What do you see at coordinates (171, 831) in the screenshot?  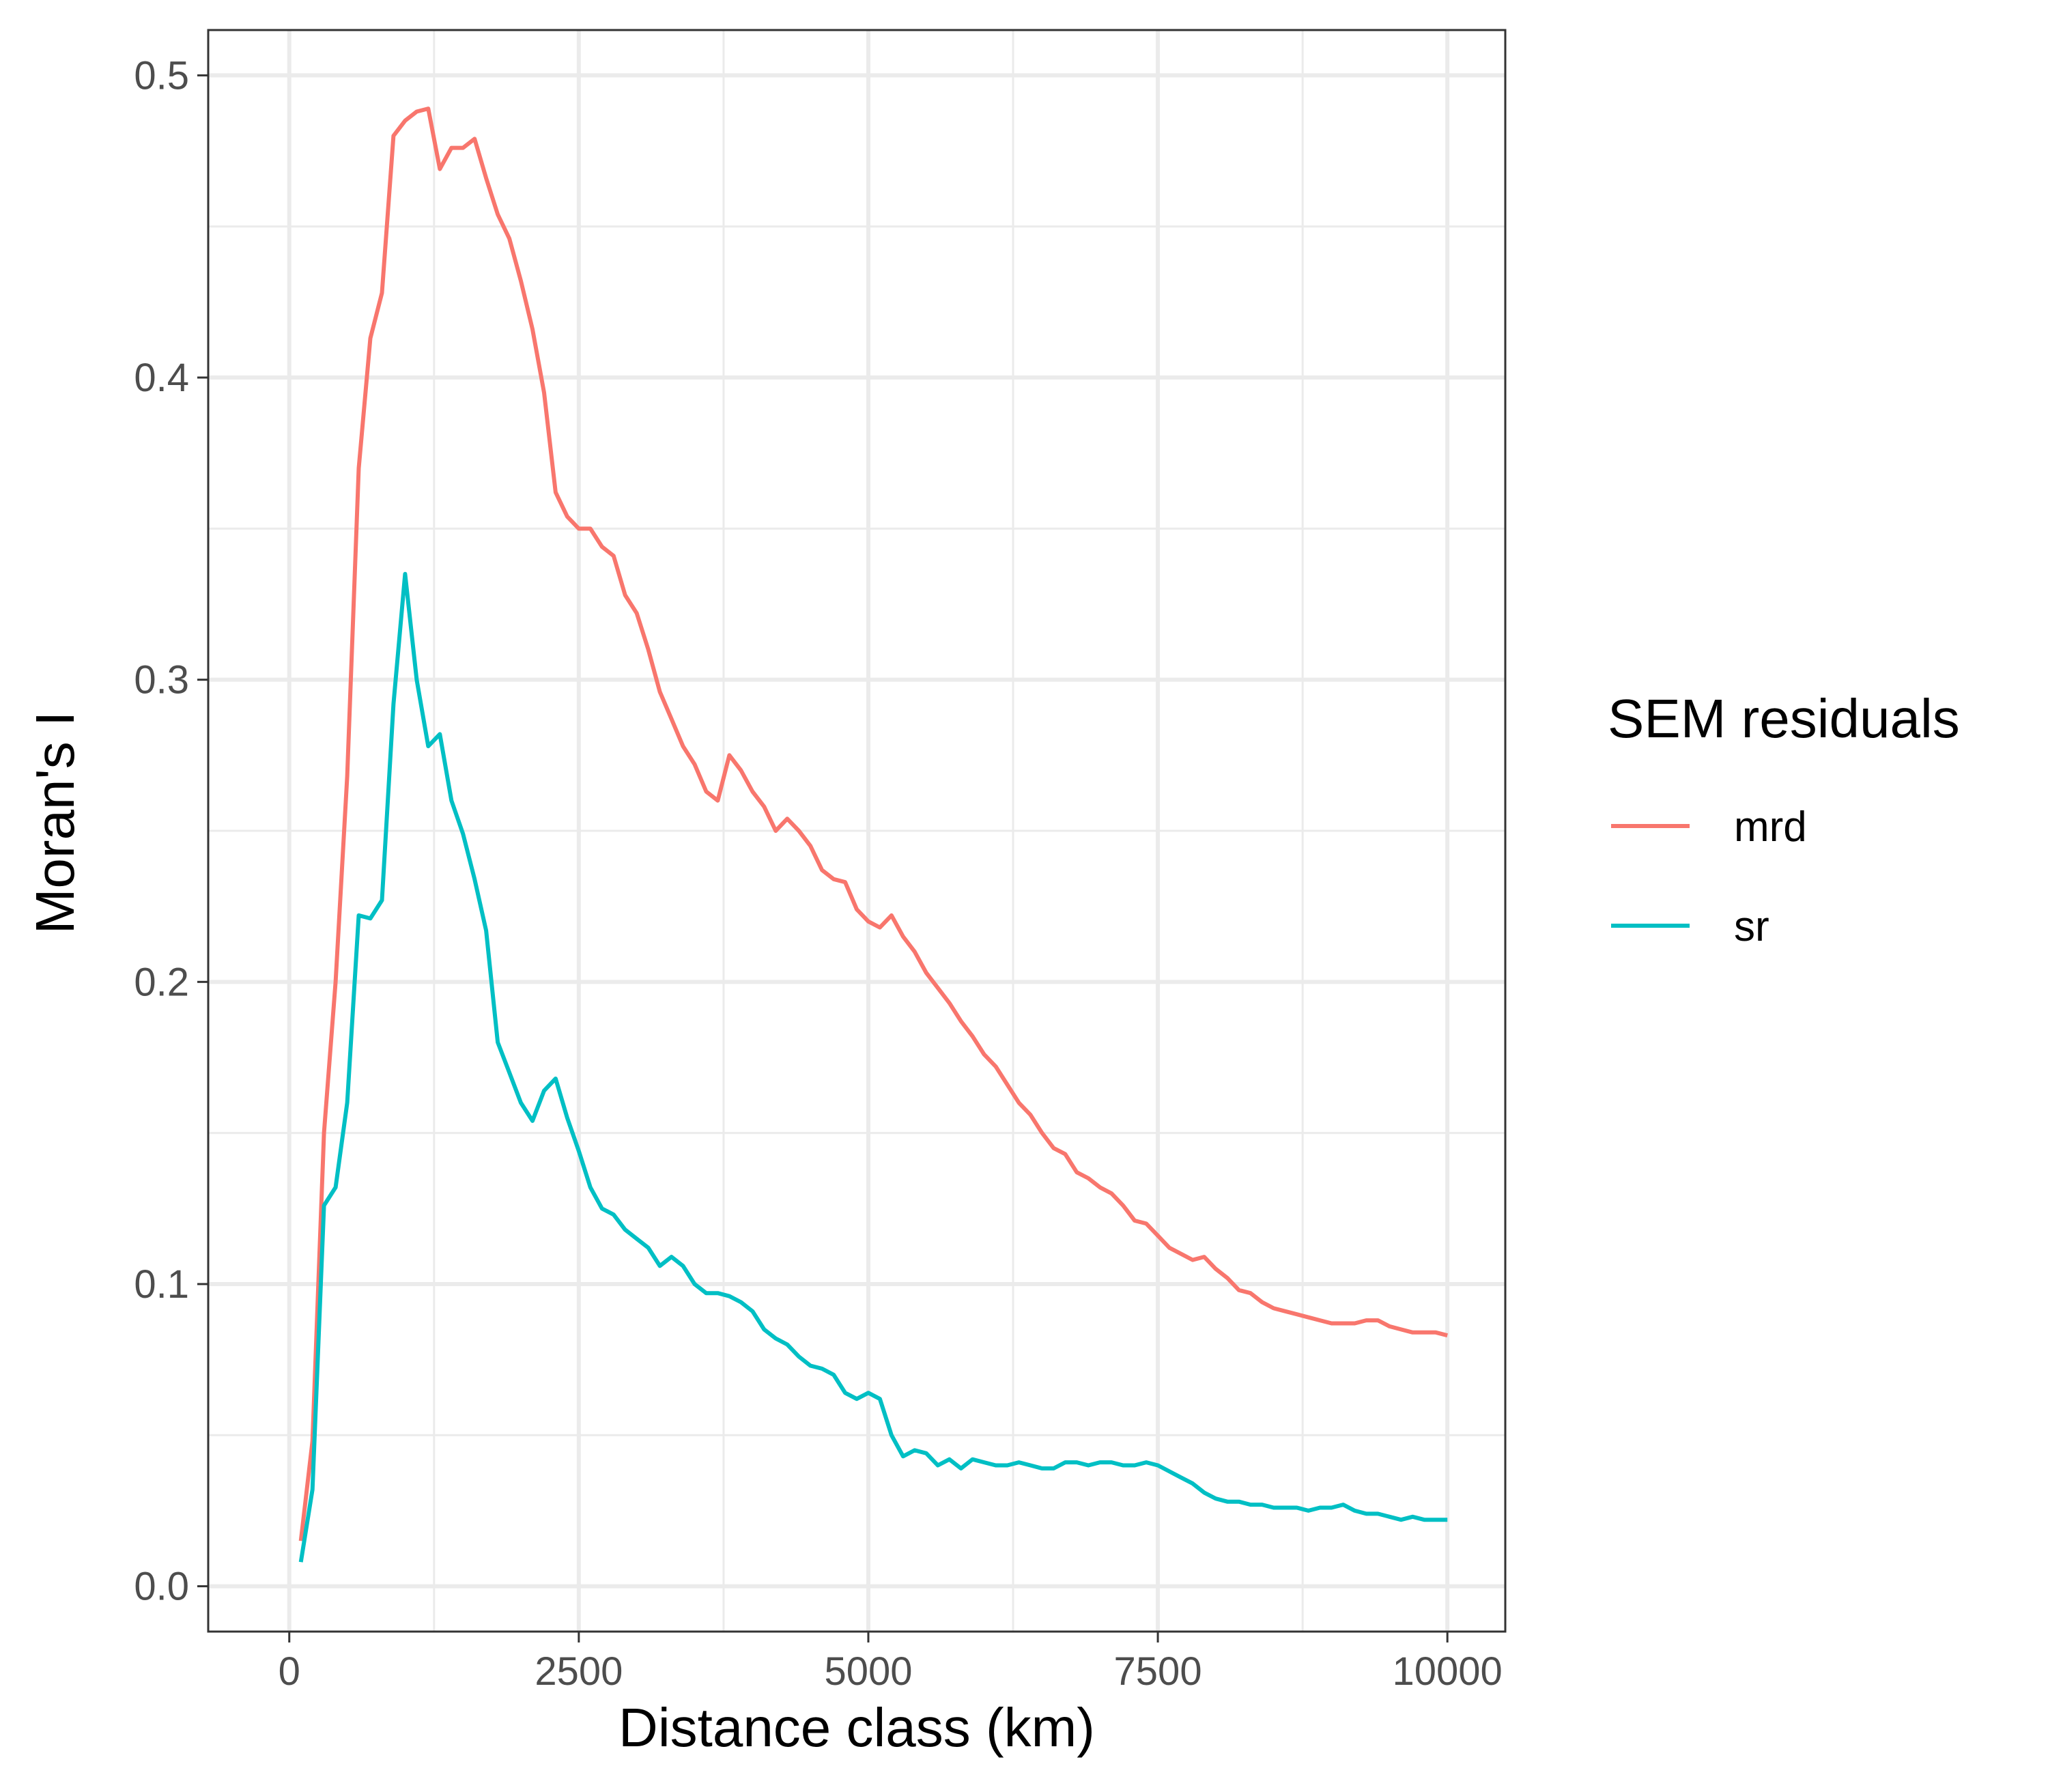 I see `y-axis: 0.0 0.1 0.2 0.3 0.4 0.5` at bounding box center [171, 831].